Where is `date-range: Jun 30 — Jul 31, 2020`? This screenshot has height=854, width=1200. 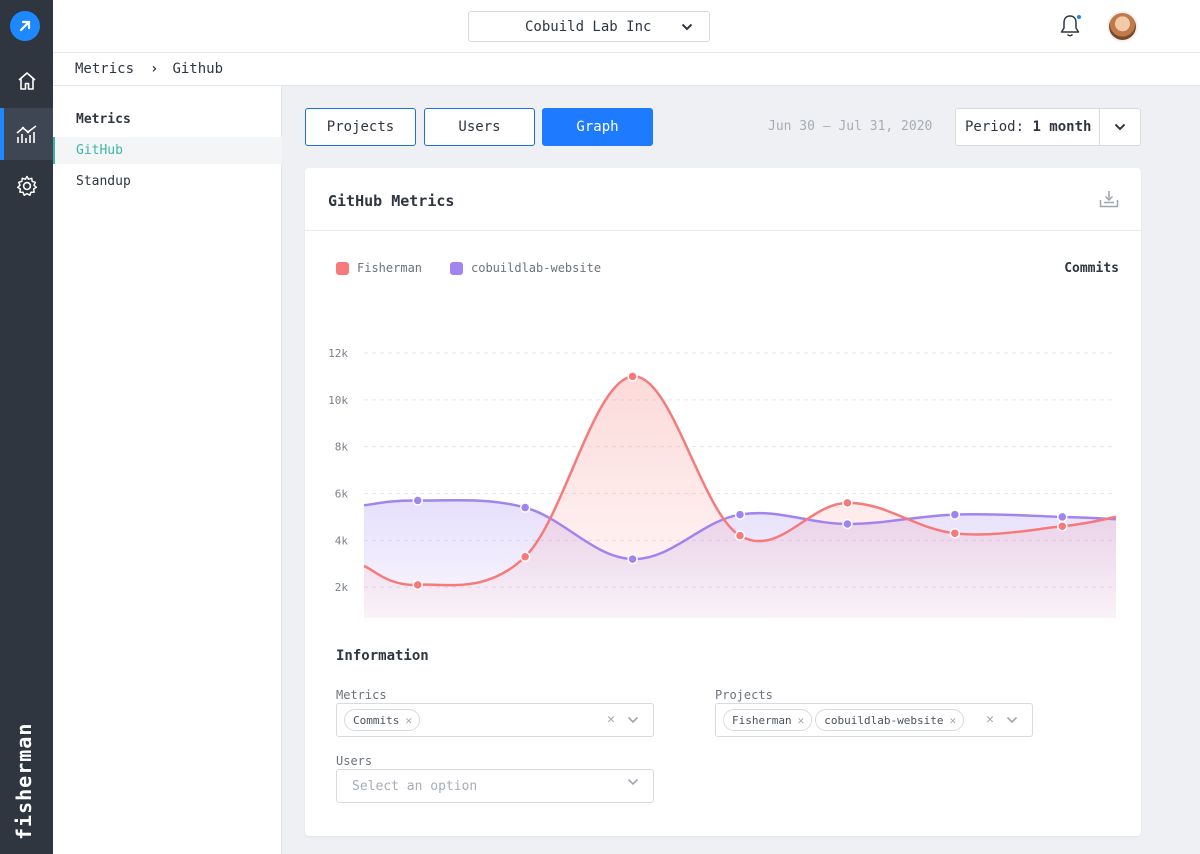
date-range: Jun 30 — Jul 31, 2020 is located at coordinates (850, 126).